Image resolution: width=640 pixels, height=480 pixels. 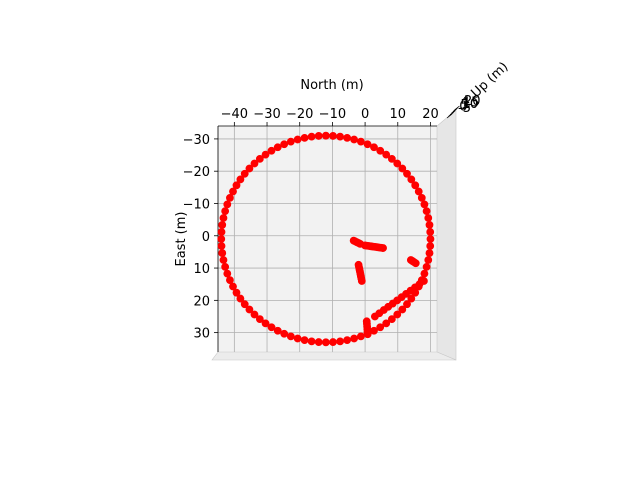 I want to click on y-tick-label: −30, so click(x=196, y=140).